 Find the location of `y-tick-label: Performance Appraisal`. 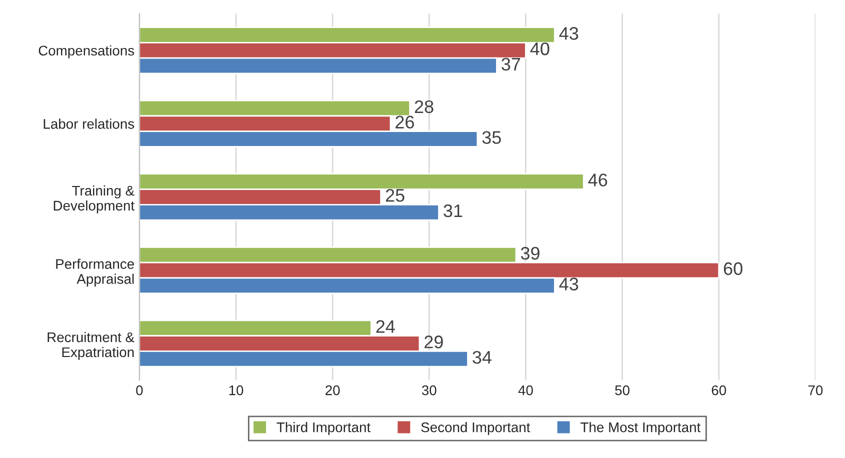

y-tick-label: Performance Appraisal is located at coordinates (95, 272).